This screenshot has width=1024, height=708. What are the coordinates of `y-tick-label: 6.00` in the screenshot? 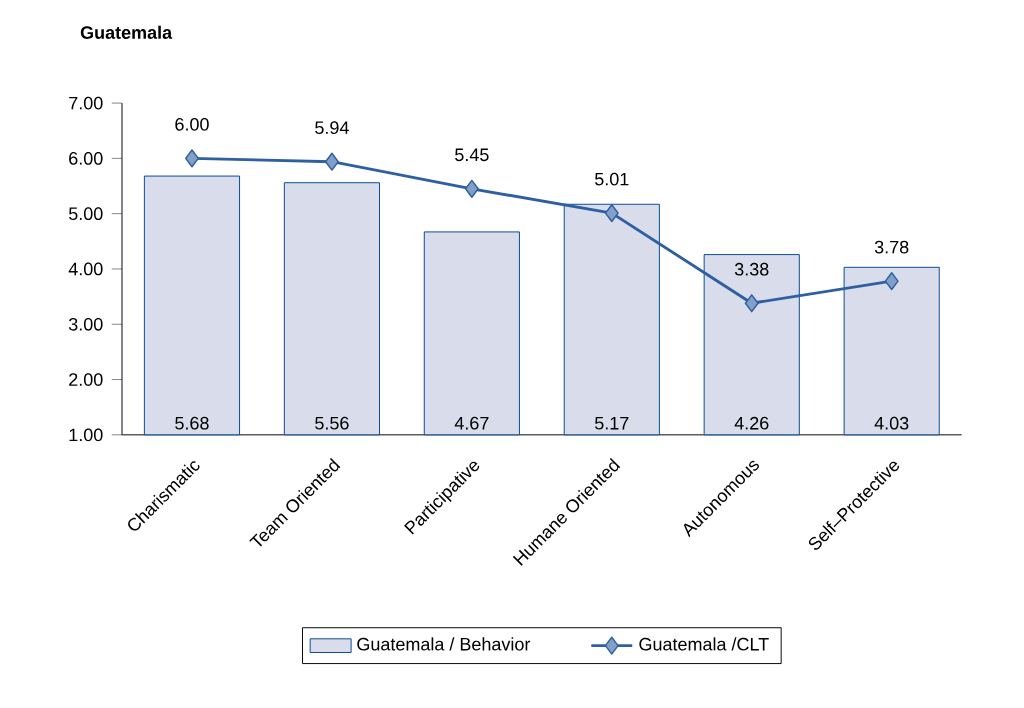 It's located at (86, 158).